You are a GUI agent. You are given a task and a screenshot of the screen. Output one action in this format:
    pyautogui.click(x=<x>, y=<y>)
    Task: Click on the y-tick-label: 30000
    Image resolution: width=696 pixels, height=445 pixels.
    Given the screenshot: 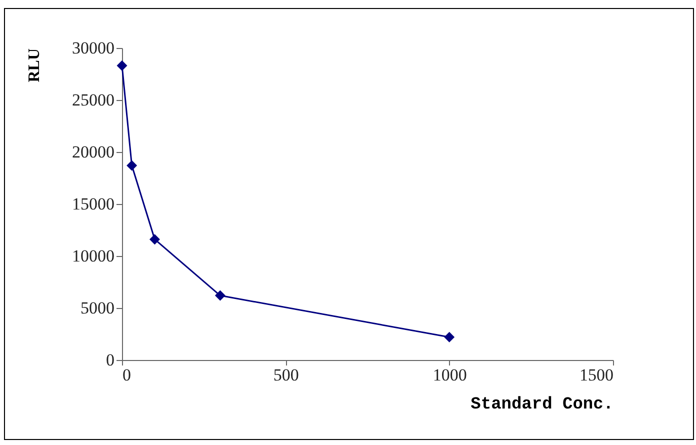 What is the action you would take?
    pyautogui.click(x=93, y=48)
    